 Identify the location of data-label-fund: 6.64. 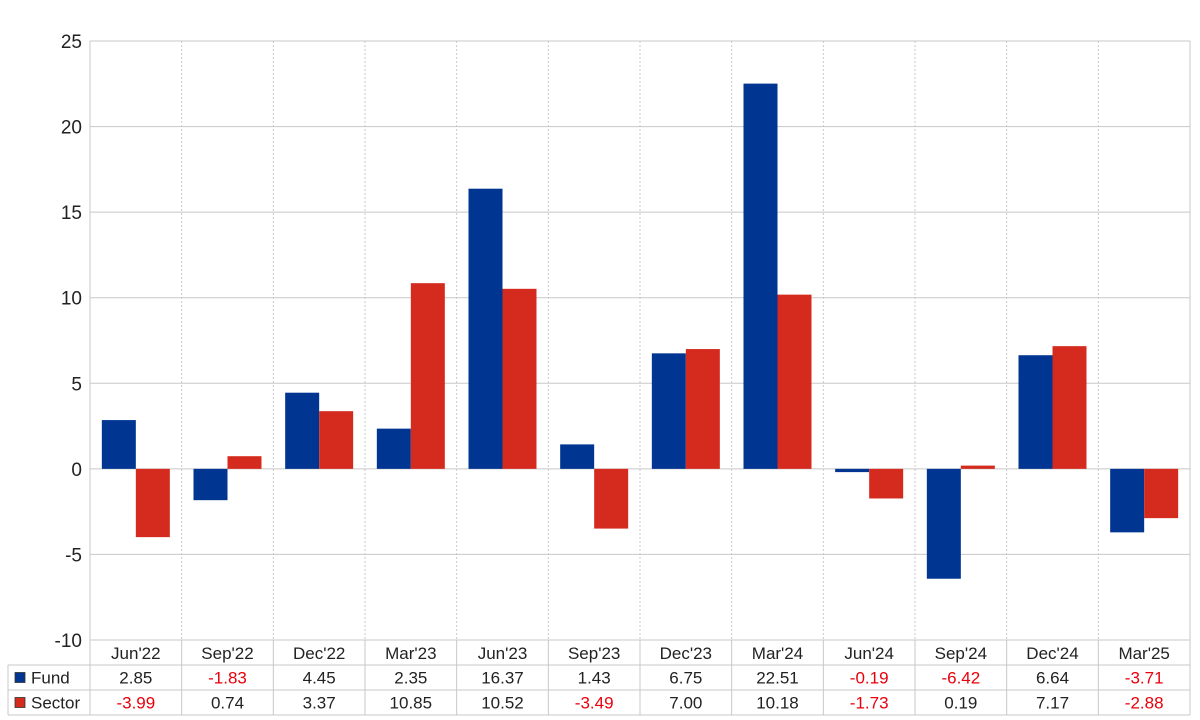
(1052, 678).